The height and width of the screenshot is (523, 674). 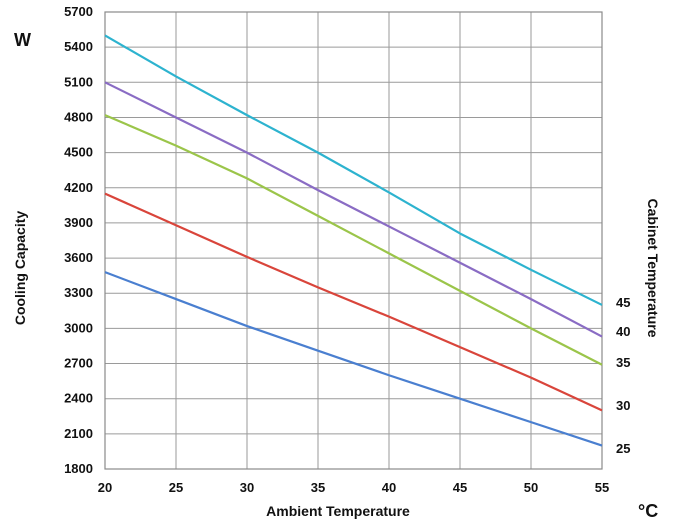 I want to click on x-axis-title: Ambient Temperature, so click(x=338, y=511).